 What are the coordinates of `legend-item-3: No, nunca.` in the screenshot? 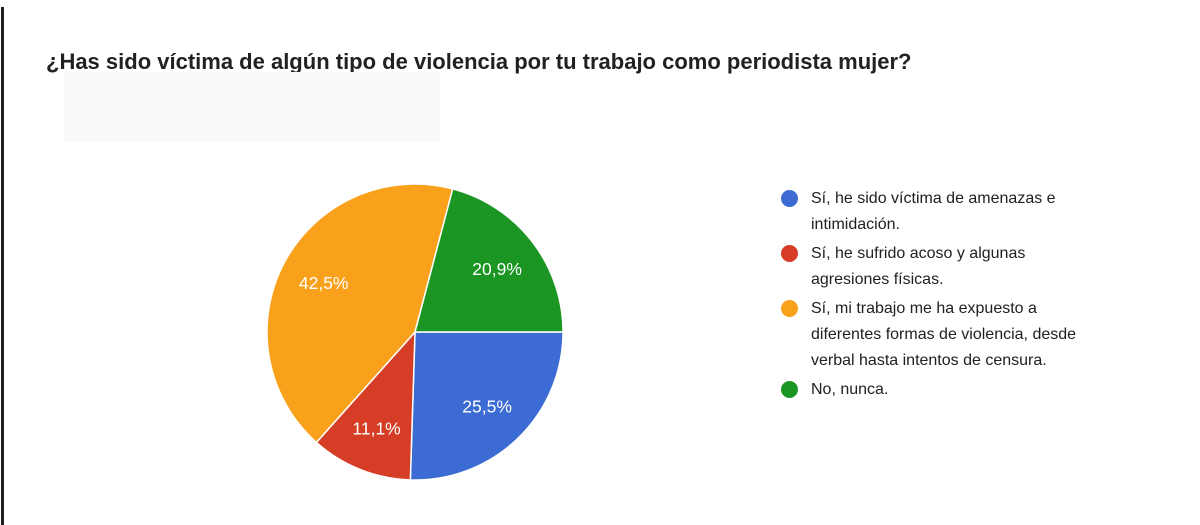 It's located at (961, 390).